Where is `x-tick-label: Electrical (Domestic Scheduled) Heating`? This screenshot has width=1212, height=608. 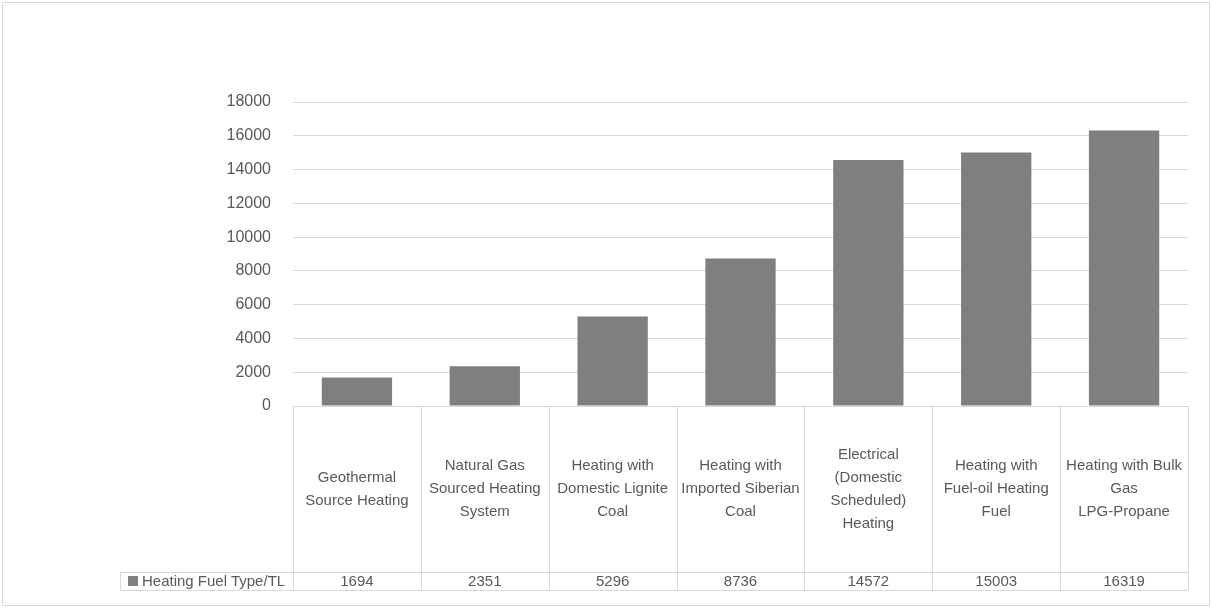 x-tick-label: Electrical (Domestic Scheduled) Heating is located at coordinates (868, 487).